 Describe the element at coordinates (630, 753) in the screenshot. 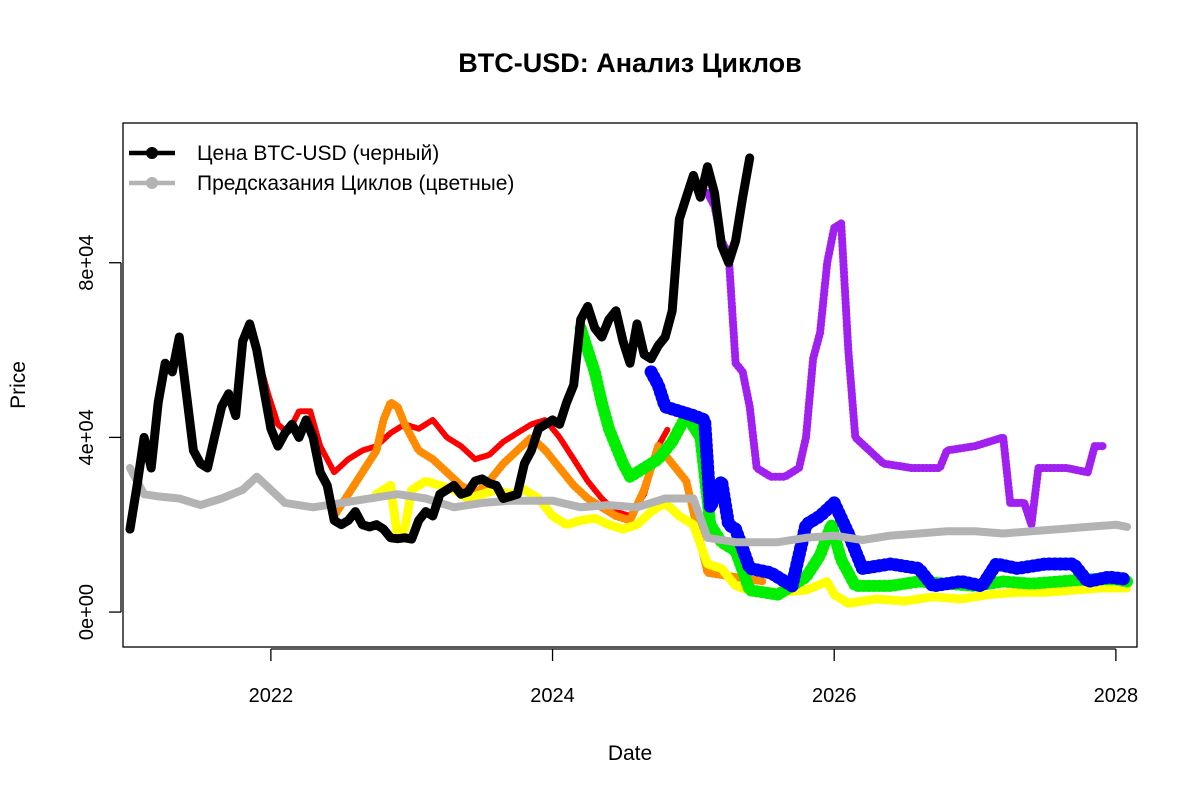

I see `x-axis-label: Date` at that location.